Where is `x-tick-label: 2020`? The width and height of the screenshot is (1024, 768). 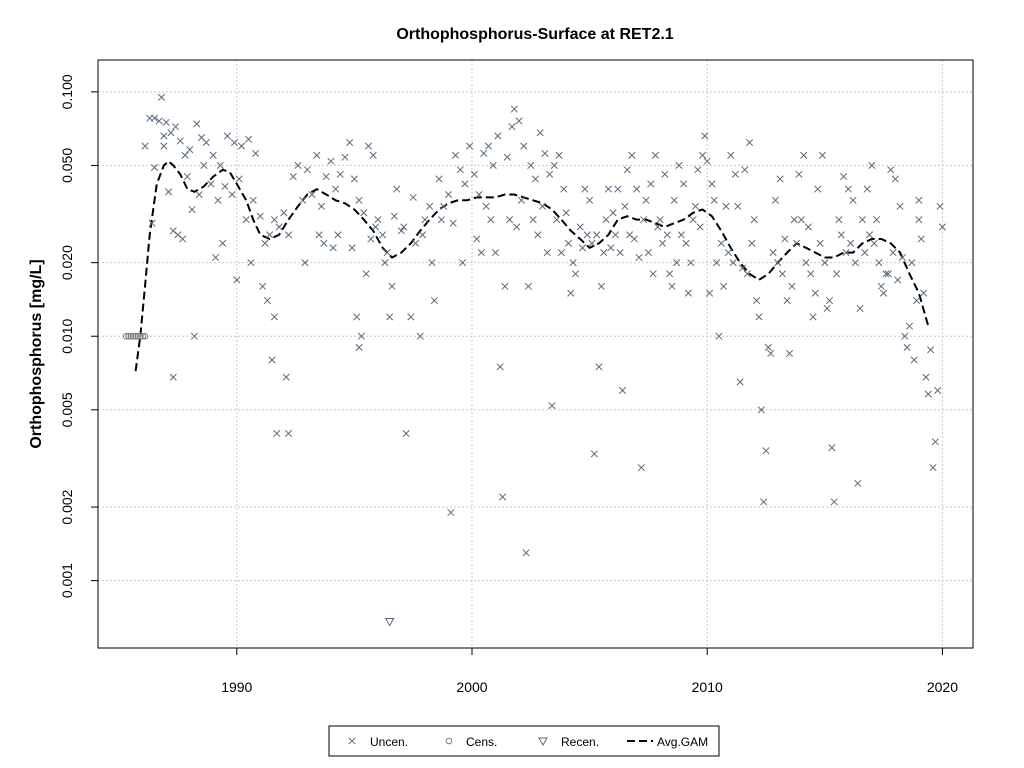
x-tick-label: 2020 is located at coordinates (942, 687).